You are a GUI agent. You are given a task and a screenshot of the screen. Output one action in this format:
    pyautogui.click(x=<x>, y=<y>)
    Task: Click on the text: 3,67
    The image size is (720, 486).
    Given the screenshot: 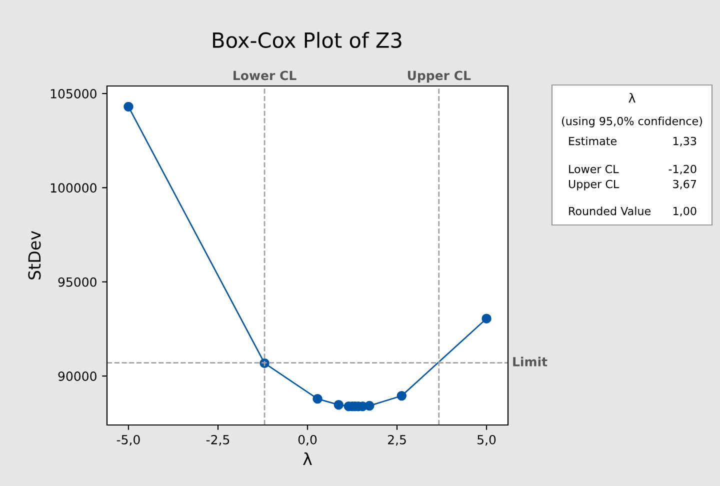 What is the action you would take?
    pyautogui.click(x=684, y=185)
    